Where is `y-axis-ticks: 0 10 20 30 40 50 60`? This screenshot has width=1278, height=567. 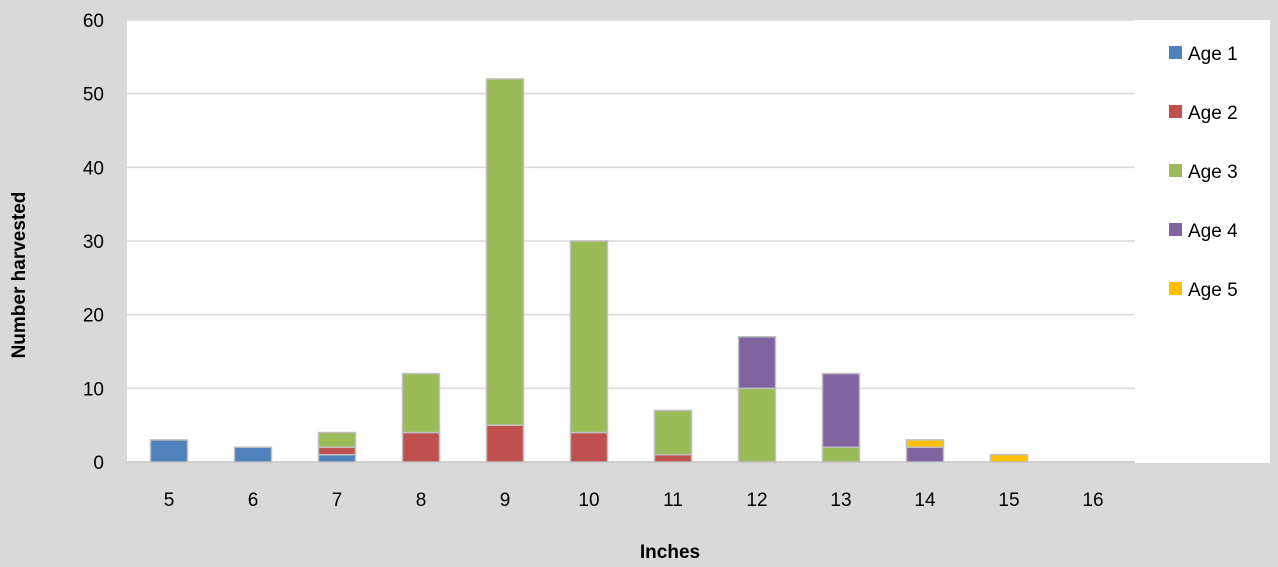 y-axis-ticks: 0 10 20 30 40 50 60 is located at coordinates (93, 242).